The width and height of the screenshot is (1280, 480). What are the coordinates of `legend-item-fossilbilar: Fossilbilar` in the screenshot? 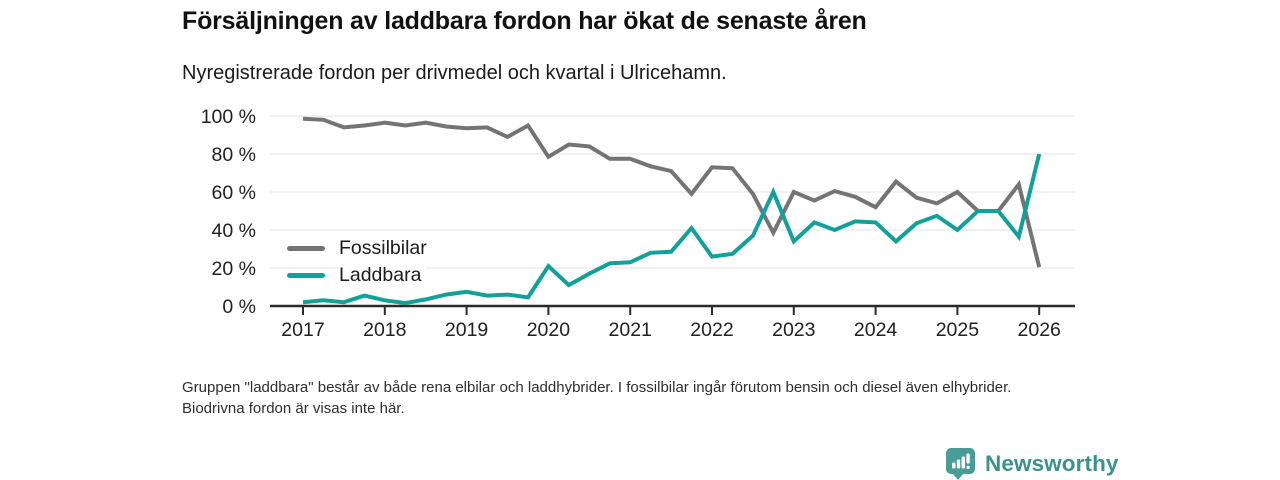 It's located at (360, 248).